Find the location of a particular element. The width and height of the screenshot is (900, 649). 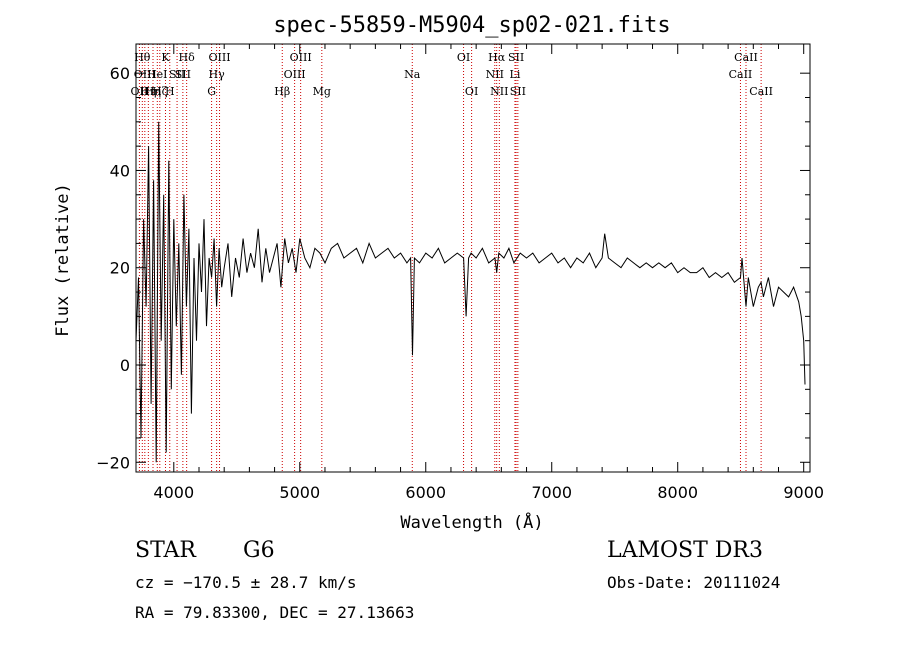

redshift-readout: cz = −170.5 ± 28.7 km/s is located at coordinates (246, 582).